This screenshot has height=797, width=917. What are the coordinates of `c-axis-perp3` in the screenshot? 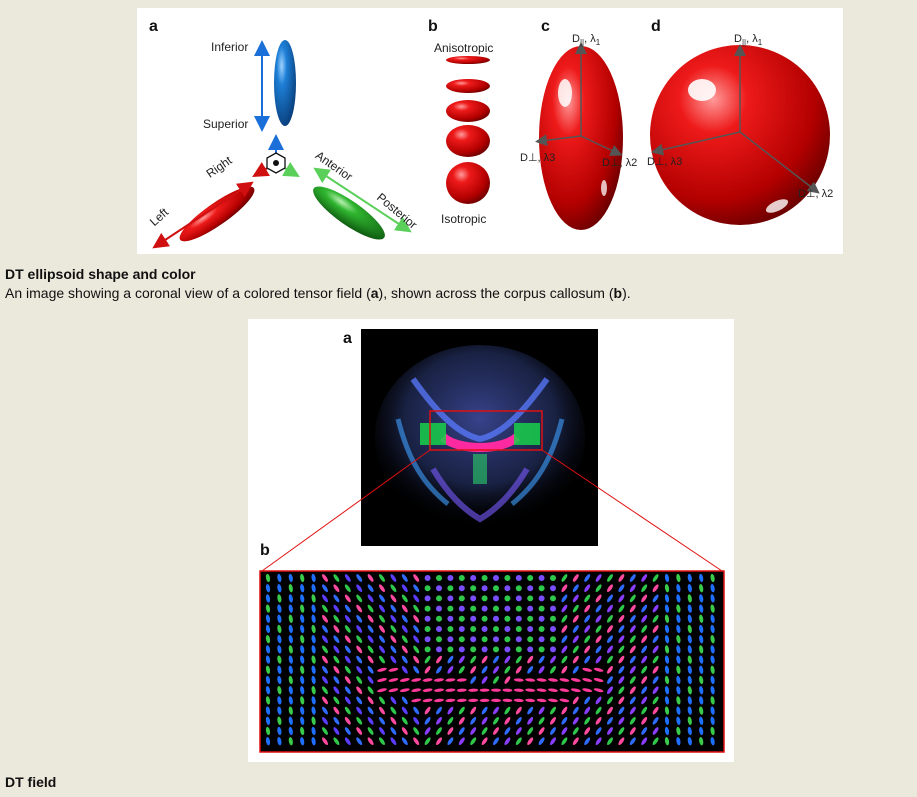 It's located at (558, 140).